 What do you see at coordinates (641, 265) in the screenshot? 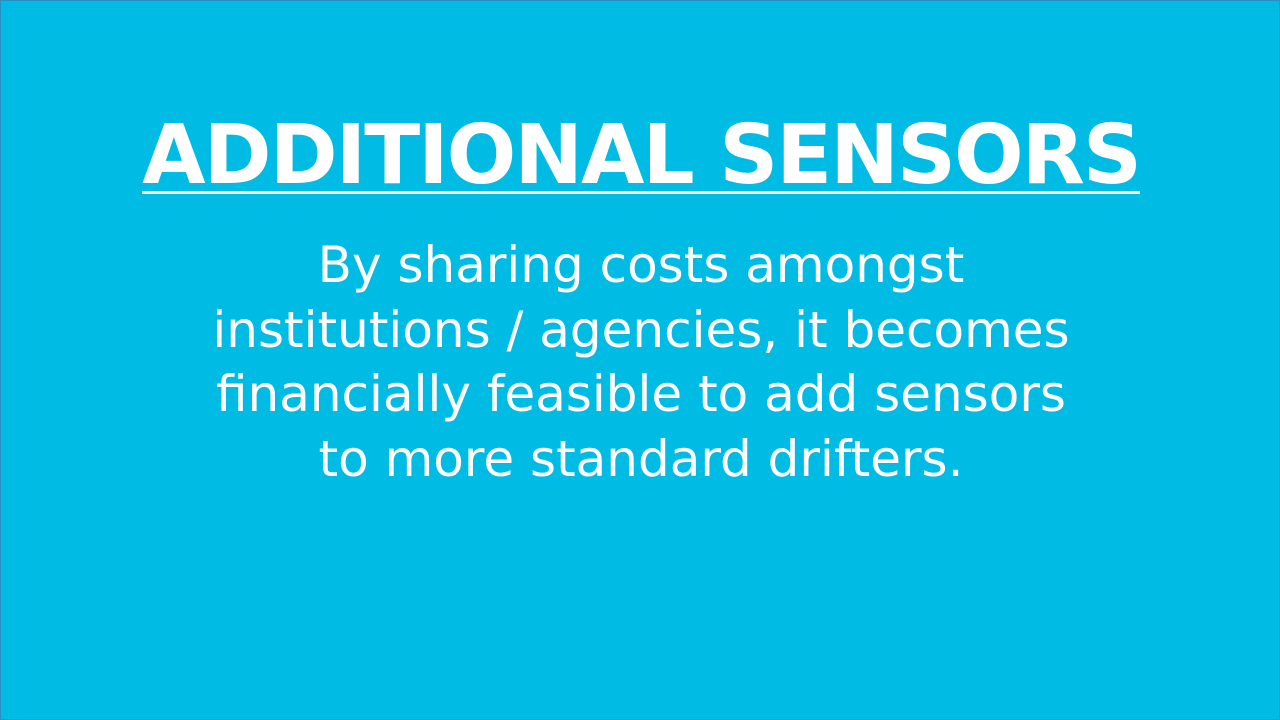
I see `body-line: By sharing costs amongst` at bounding box center [641, 265].